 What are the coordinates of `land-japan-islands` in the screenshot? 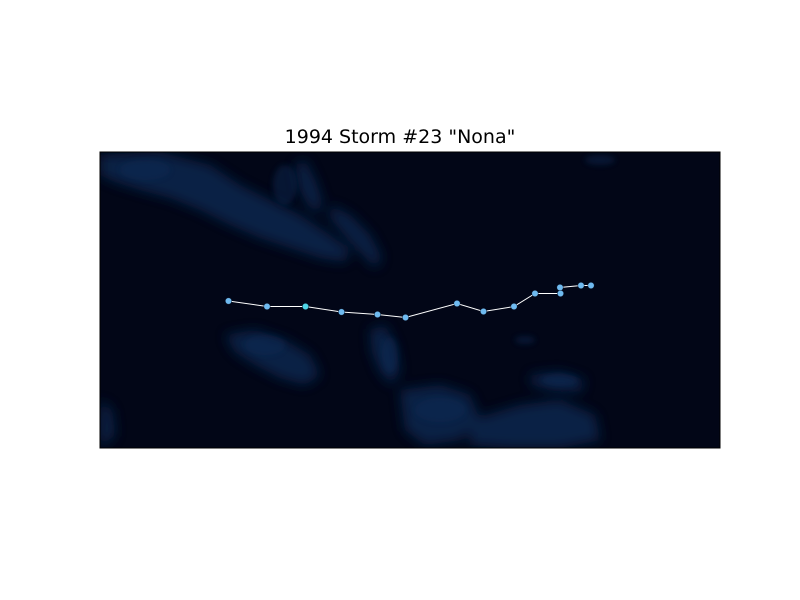 It's located at (356, 236).